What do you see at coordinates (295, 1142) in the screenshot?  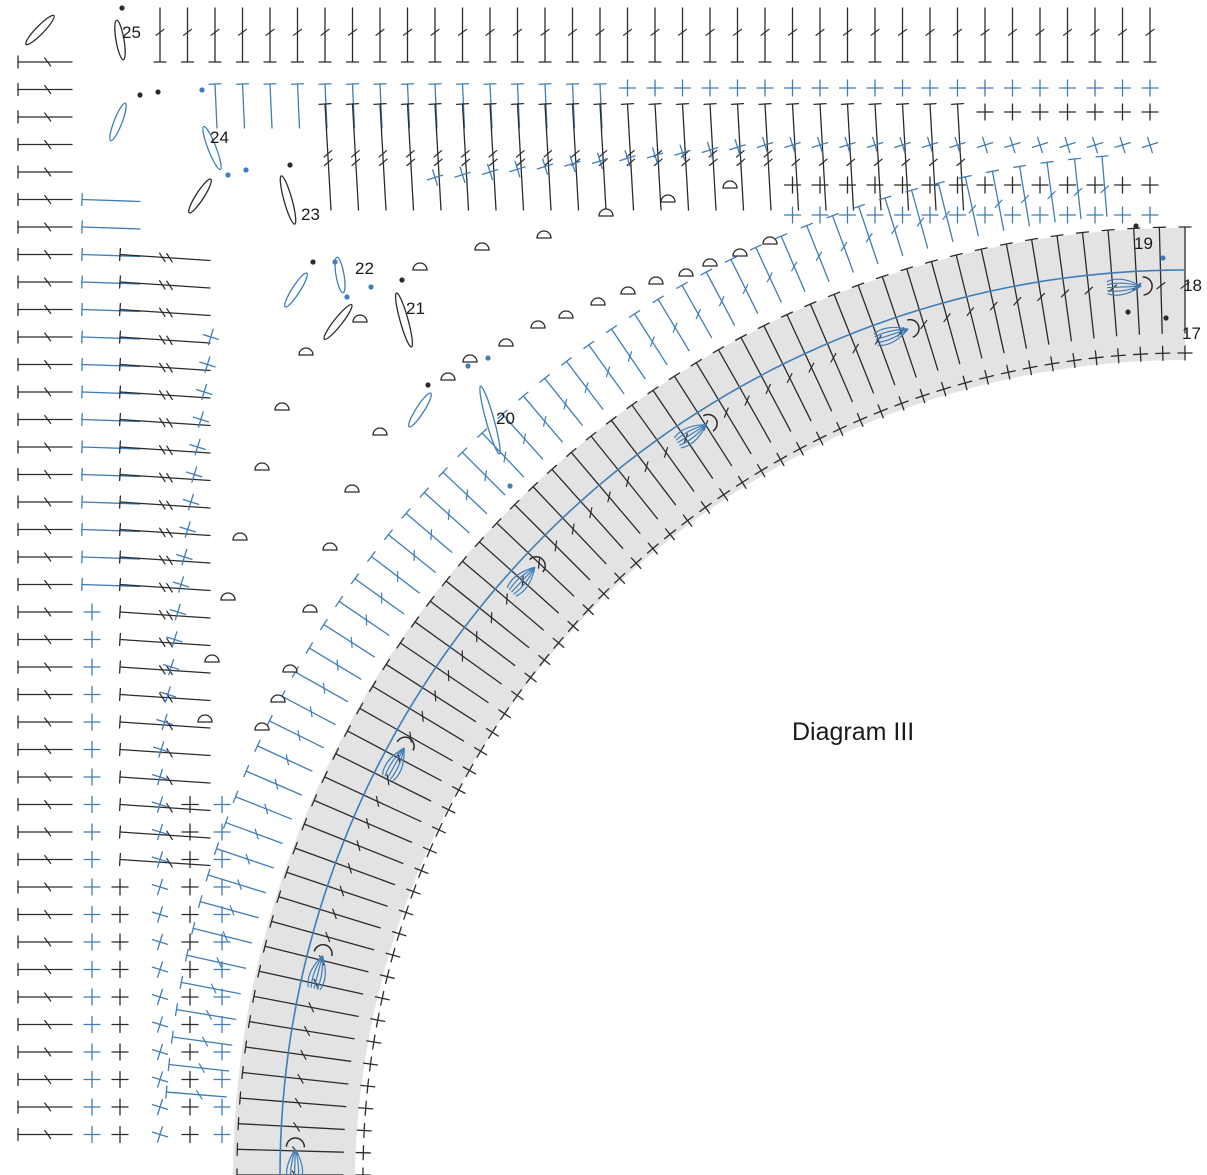 I see `cluster-arc` at bounding box center [295, 1142].